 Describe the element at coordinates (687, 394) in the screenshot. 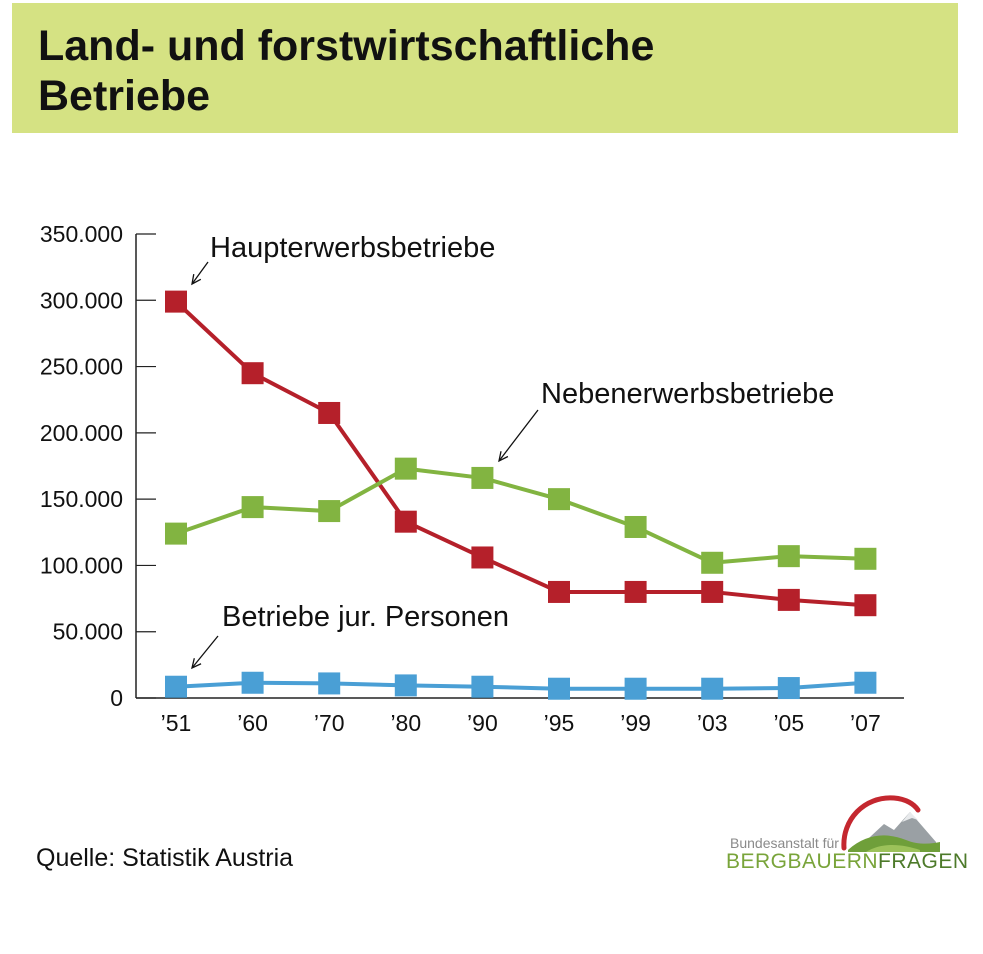

I see `series-label-neben: Nebenerwerbsbetriebe` at that location.